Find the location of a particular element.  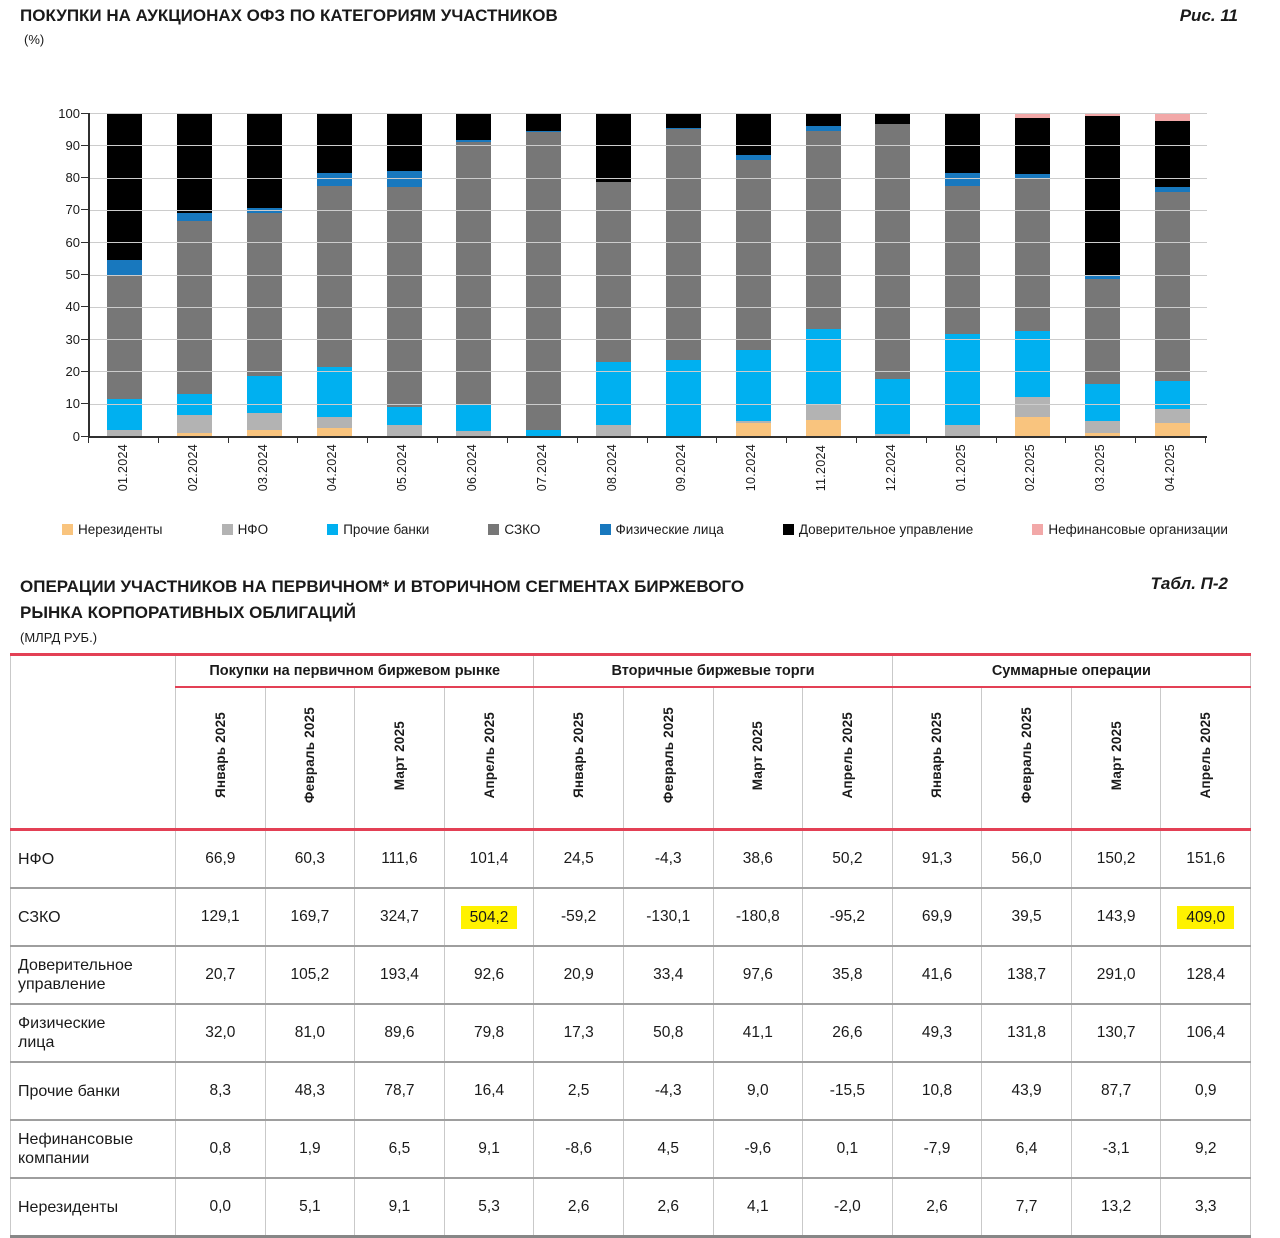

x-tick-label-text: 01.2025 is located at coordinates (960, 468).